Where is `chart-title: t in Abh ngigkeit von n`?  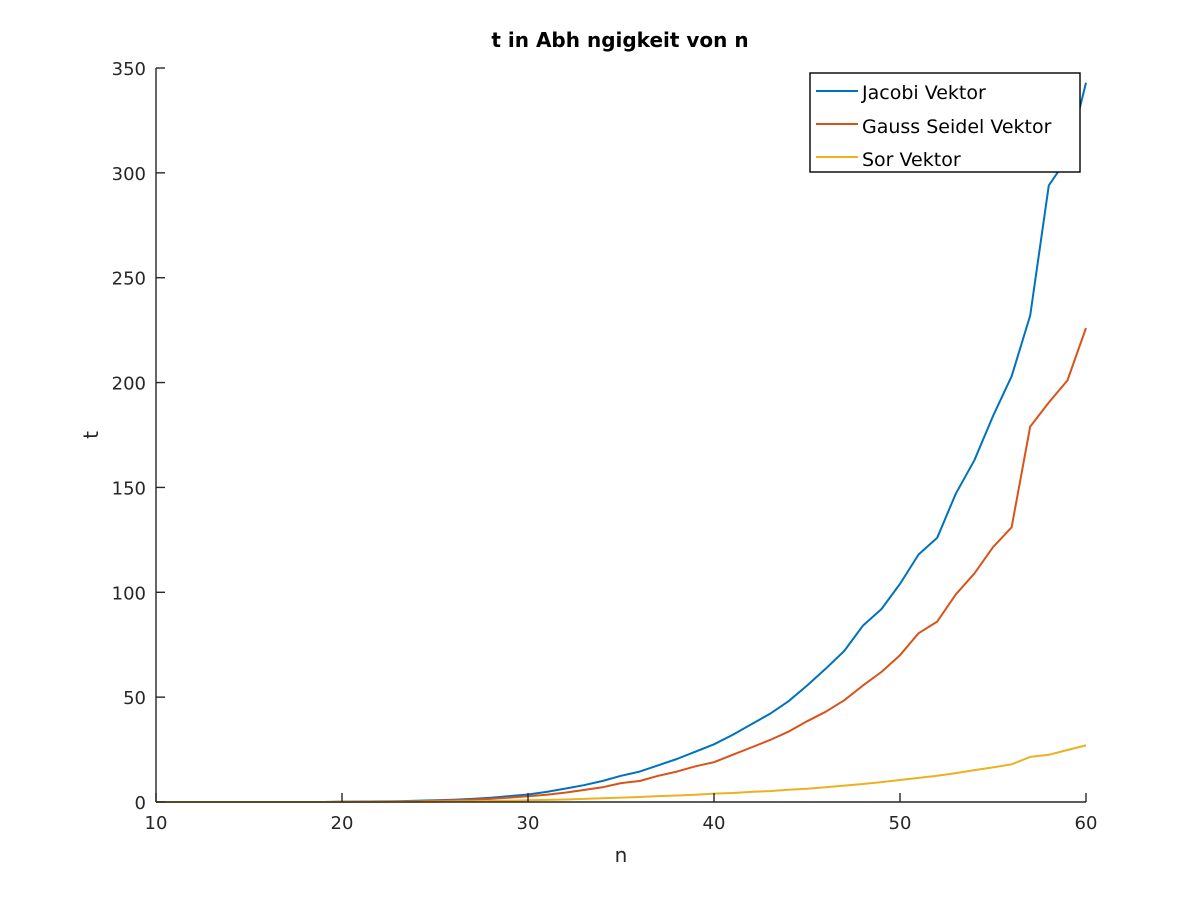 chart-title: t in Abh ngigkeit von n is located at coordinates (619, 40).